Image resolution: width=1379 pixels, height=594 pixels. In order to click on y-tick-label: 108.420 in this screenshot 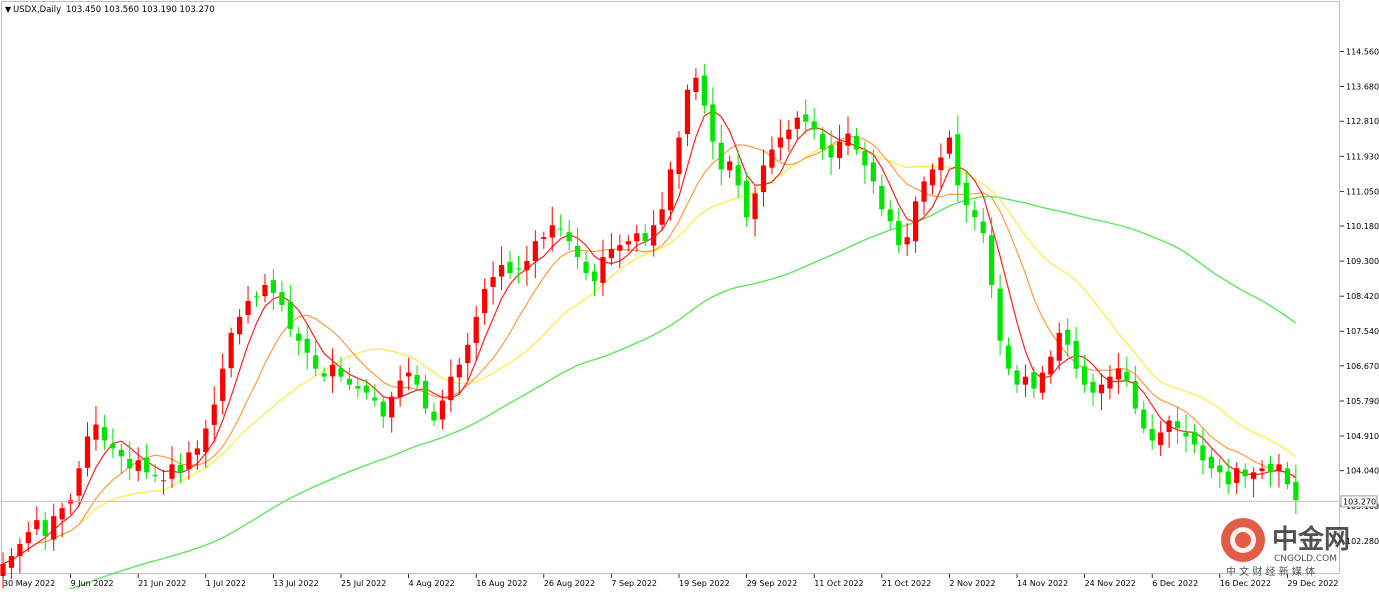, I will do `click(1362, 296)`.